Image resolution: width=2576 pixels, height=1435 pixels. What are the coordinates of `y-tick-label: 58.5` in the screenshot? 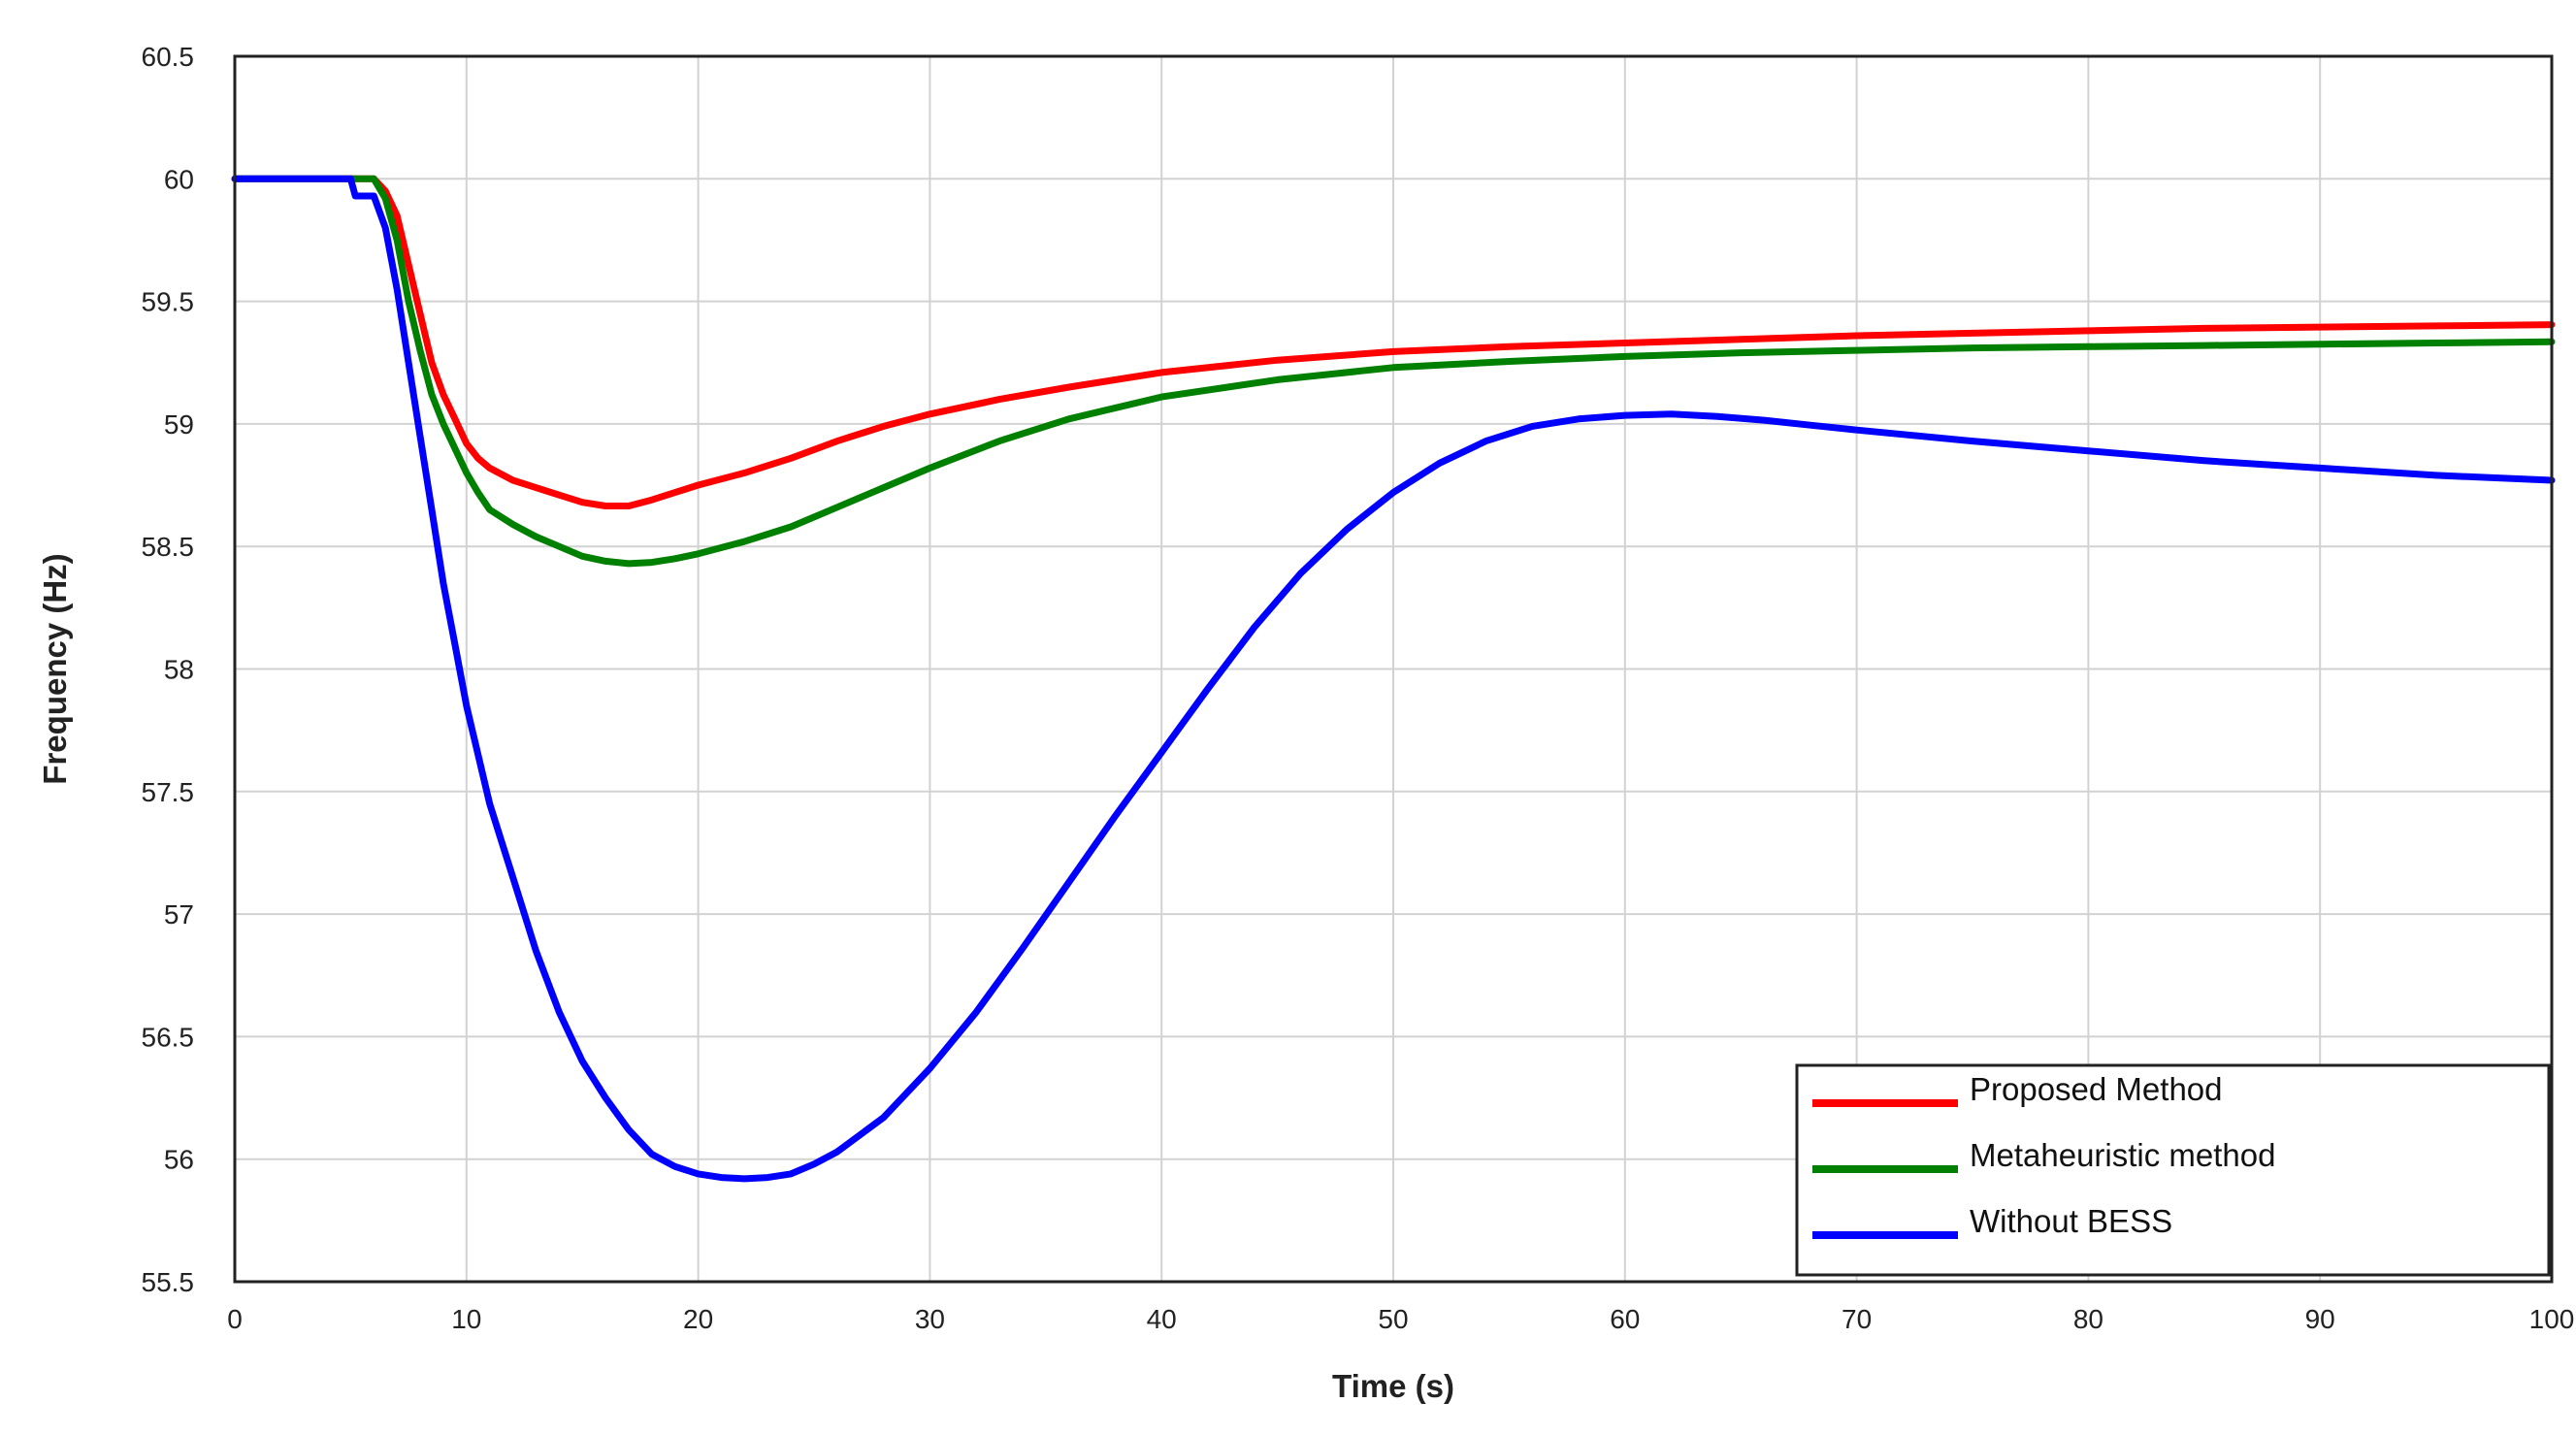 It's located at (168, 547).